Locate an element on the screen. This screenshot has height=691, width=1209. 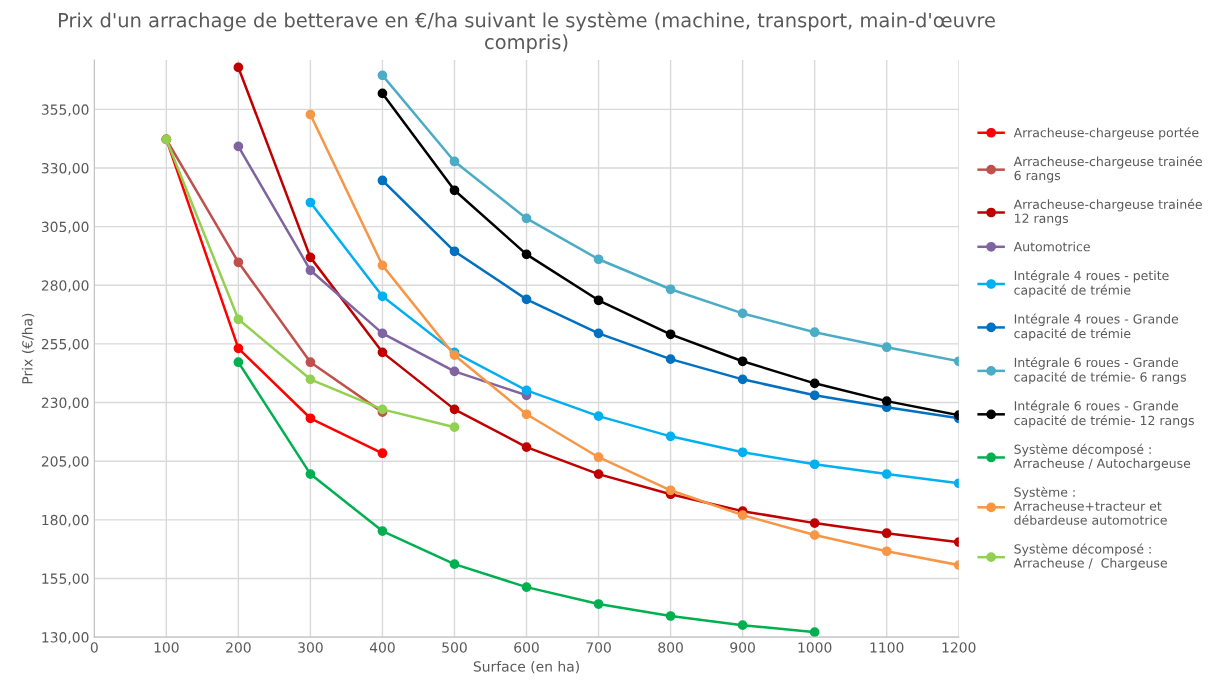
legend-label: Intégrale 6 roues - Grande capacité de trémie- 6 rangs is located at coordinates (1100, 370).